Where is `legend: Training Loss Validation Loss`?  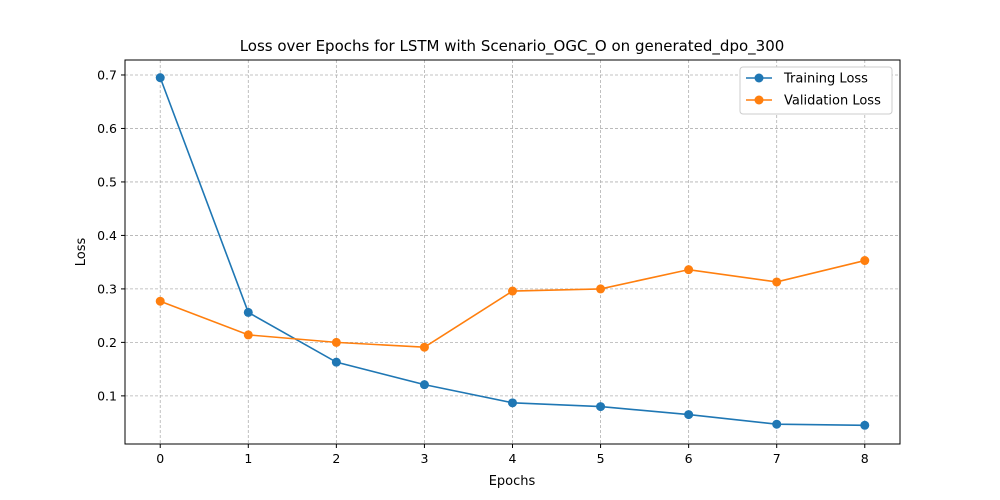
legend: Training Loss Validation Loss is located at coordinates (816, 90).